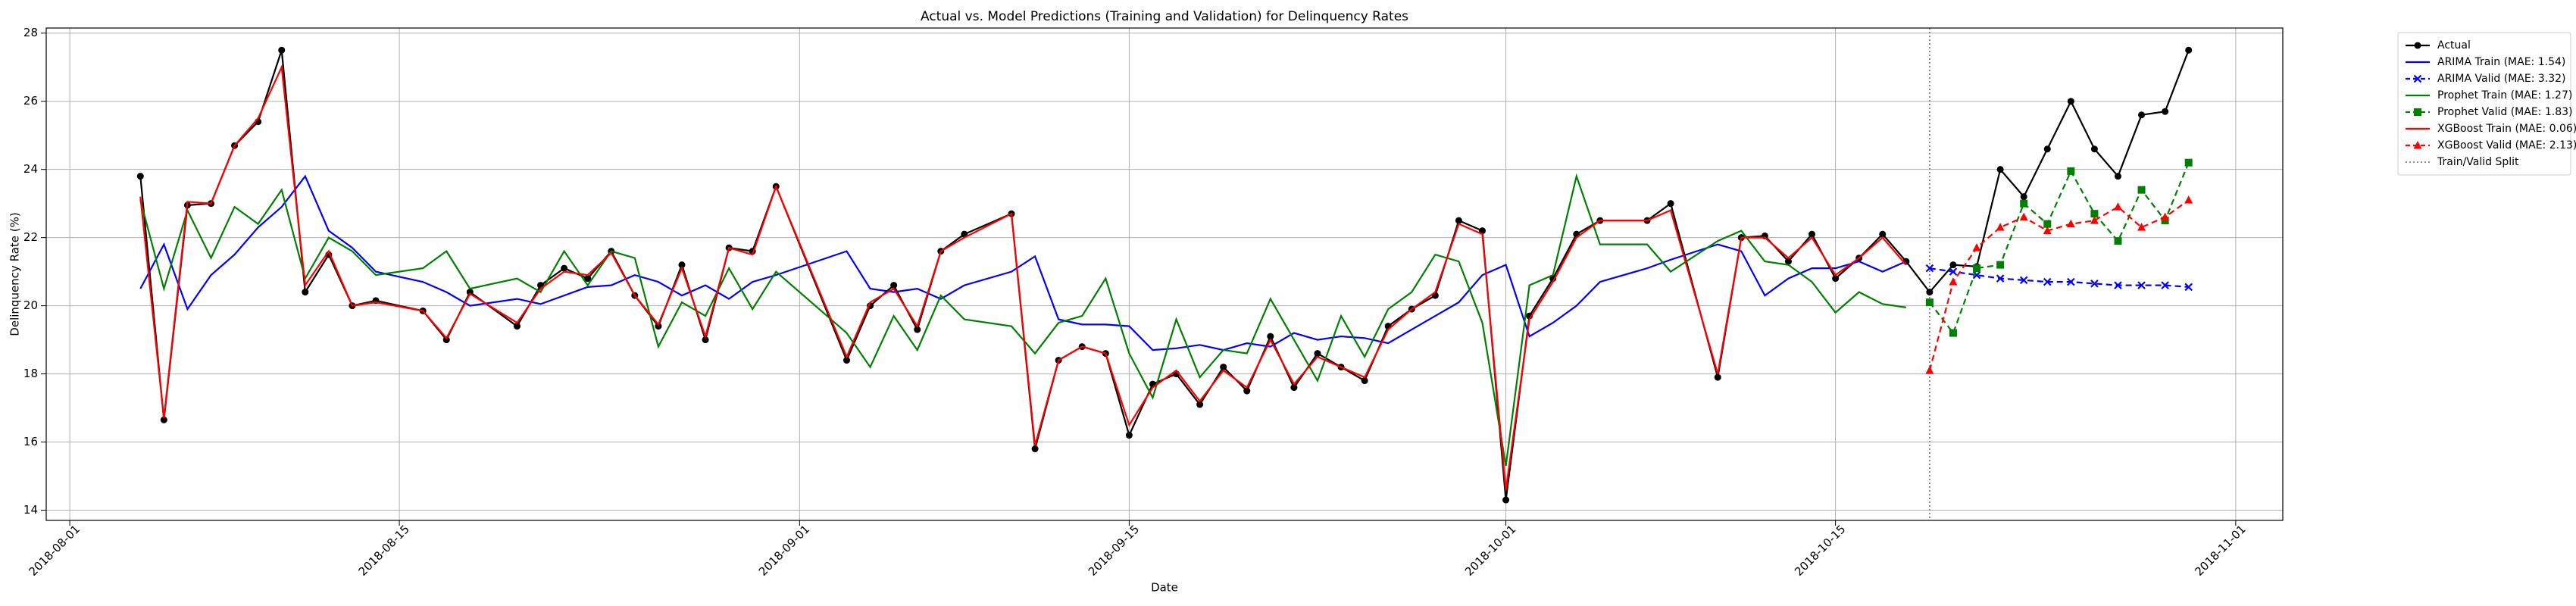 The width and height of the screenshot is (2576, 606). Describe the element at coordinates (2484, 104) in the screenshot. I see `legend-box` at that location.